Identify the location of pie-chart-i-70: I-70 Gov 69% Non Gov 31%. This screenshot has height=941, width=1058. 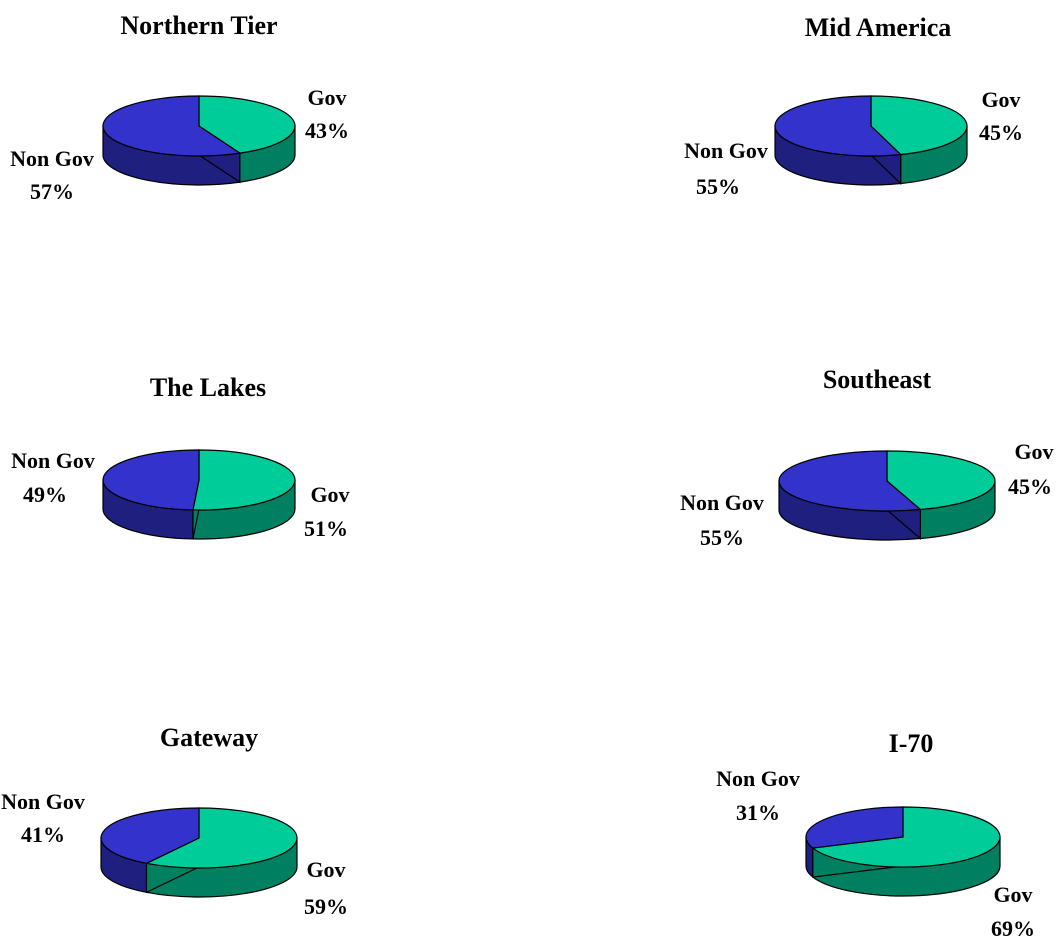
(875, 835).